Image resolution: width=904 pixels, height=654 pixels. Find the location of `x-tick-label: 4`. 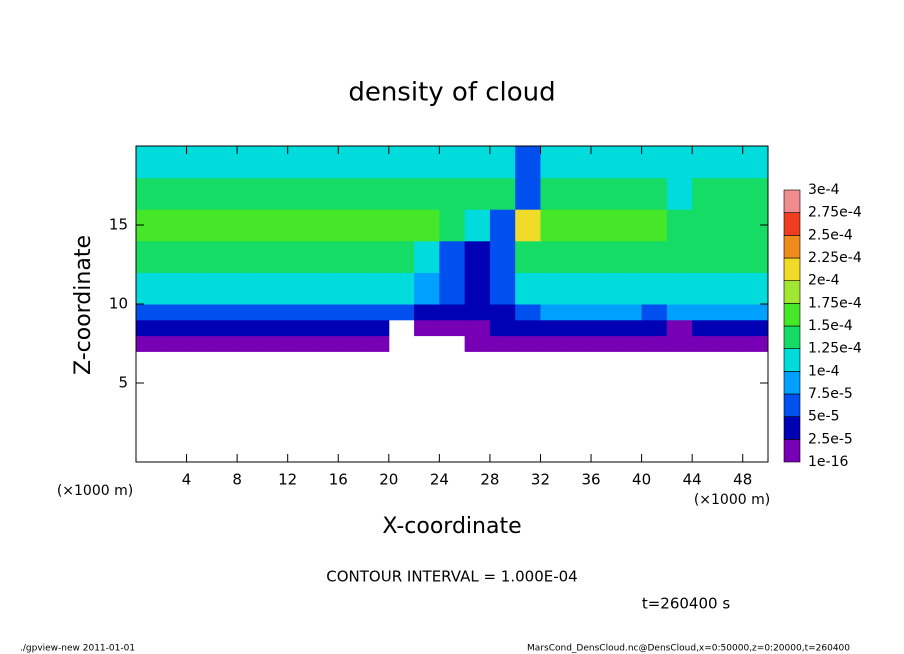

x-tick-label: 4 is located at coordinates (187, 480).